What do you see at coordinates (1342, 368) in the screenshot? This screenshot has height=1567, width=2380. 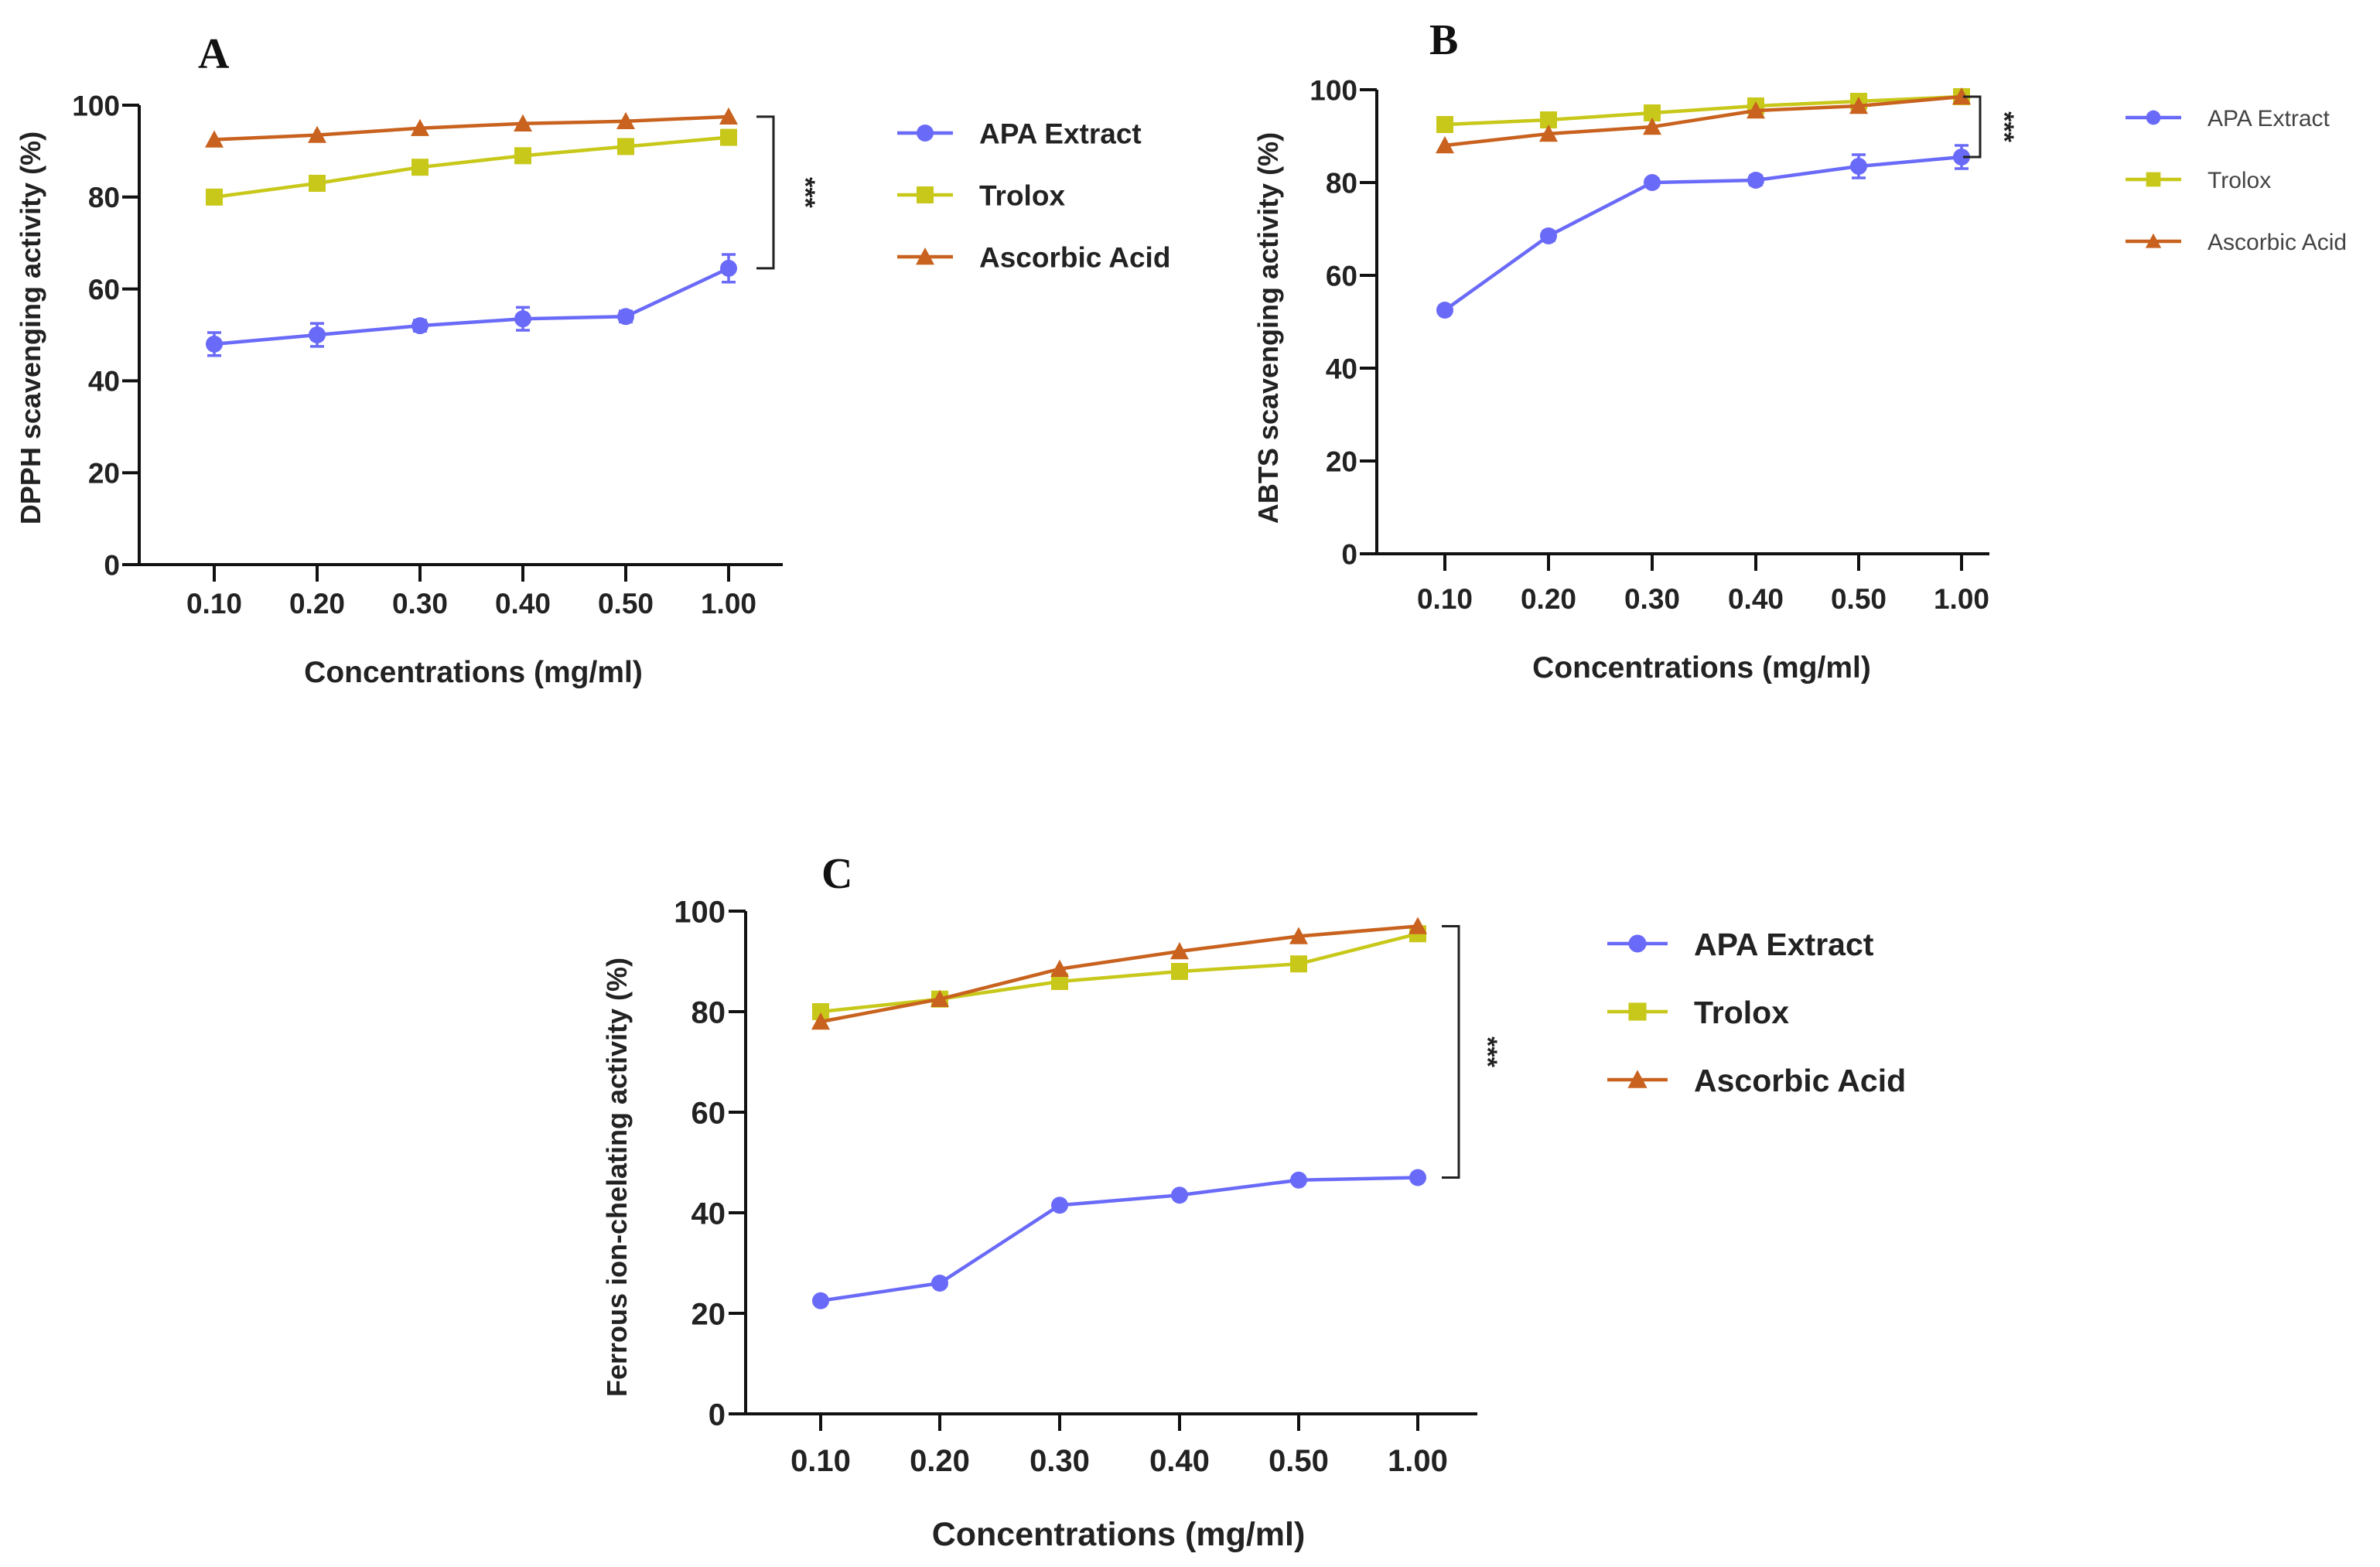 I see `panel-b-y-tick-label: 40` at bounding box center [1342, 368].